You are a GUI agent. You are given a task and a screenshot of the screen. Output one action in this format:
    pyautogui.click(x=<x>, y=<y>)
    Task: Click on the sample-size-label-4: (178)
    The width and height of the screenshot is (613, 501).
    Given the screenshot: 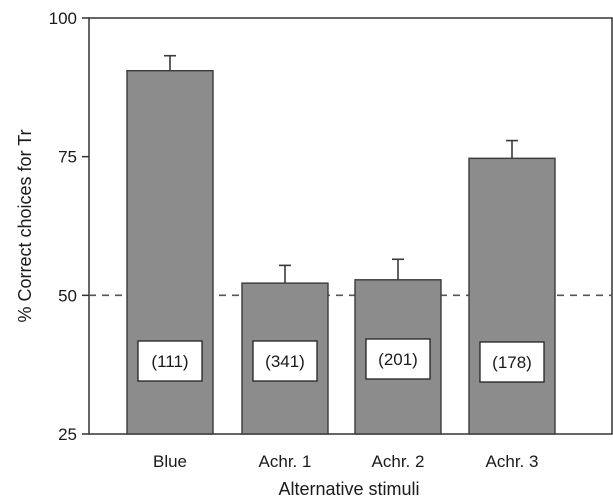 What is the action you would take?
    pyautogui.click(x=512, y=362)
    